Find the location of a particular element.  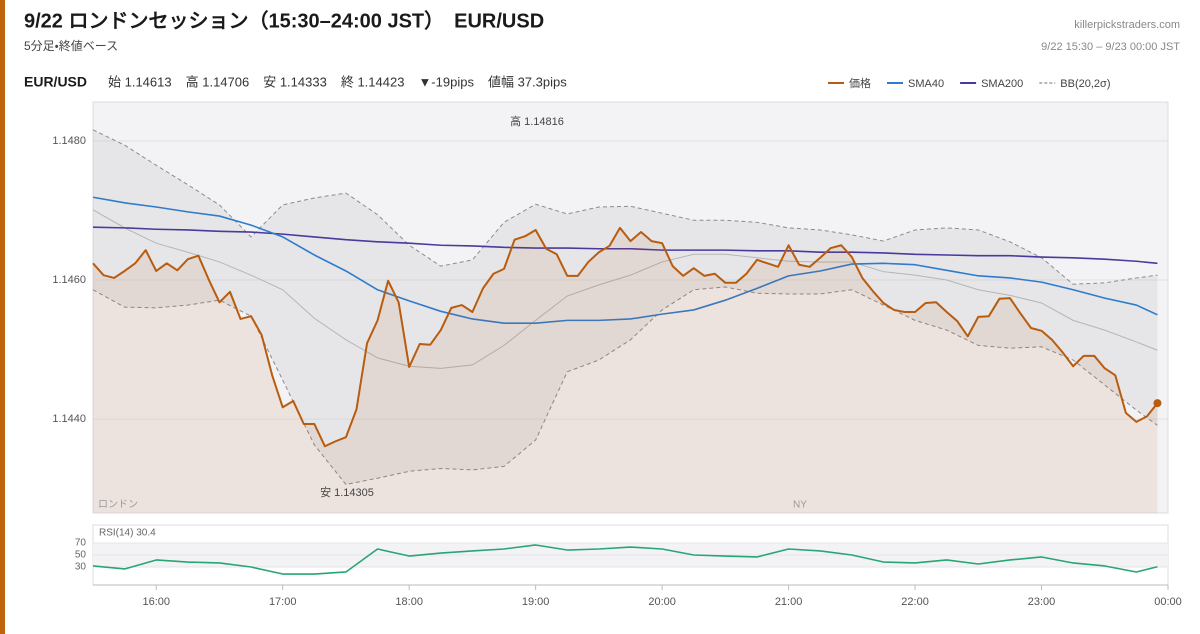

y-tick-label: 70 is located at coordinates (81, 543).